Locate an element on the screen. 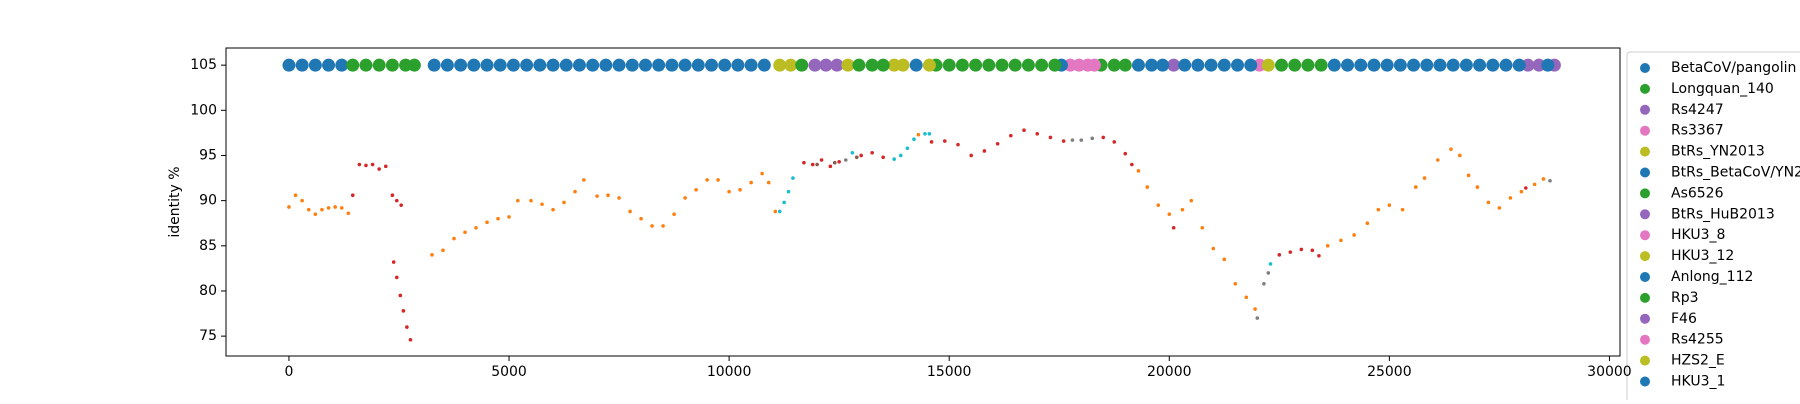 The image size is (1800, 404). x-tick-label: 30000 is located at coordinates (1609, 372).